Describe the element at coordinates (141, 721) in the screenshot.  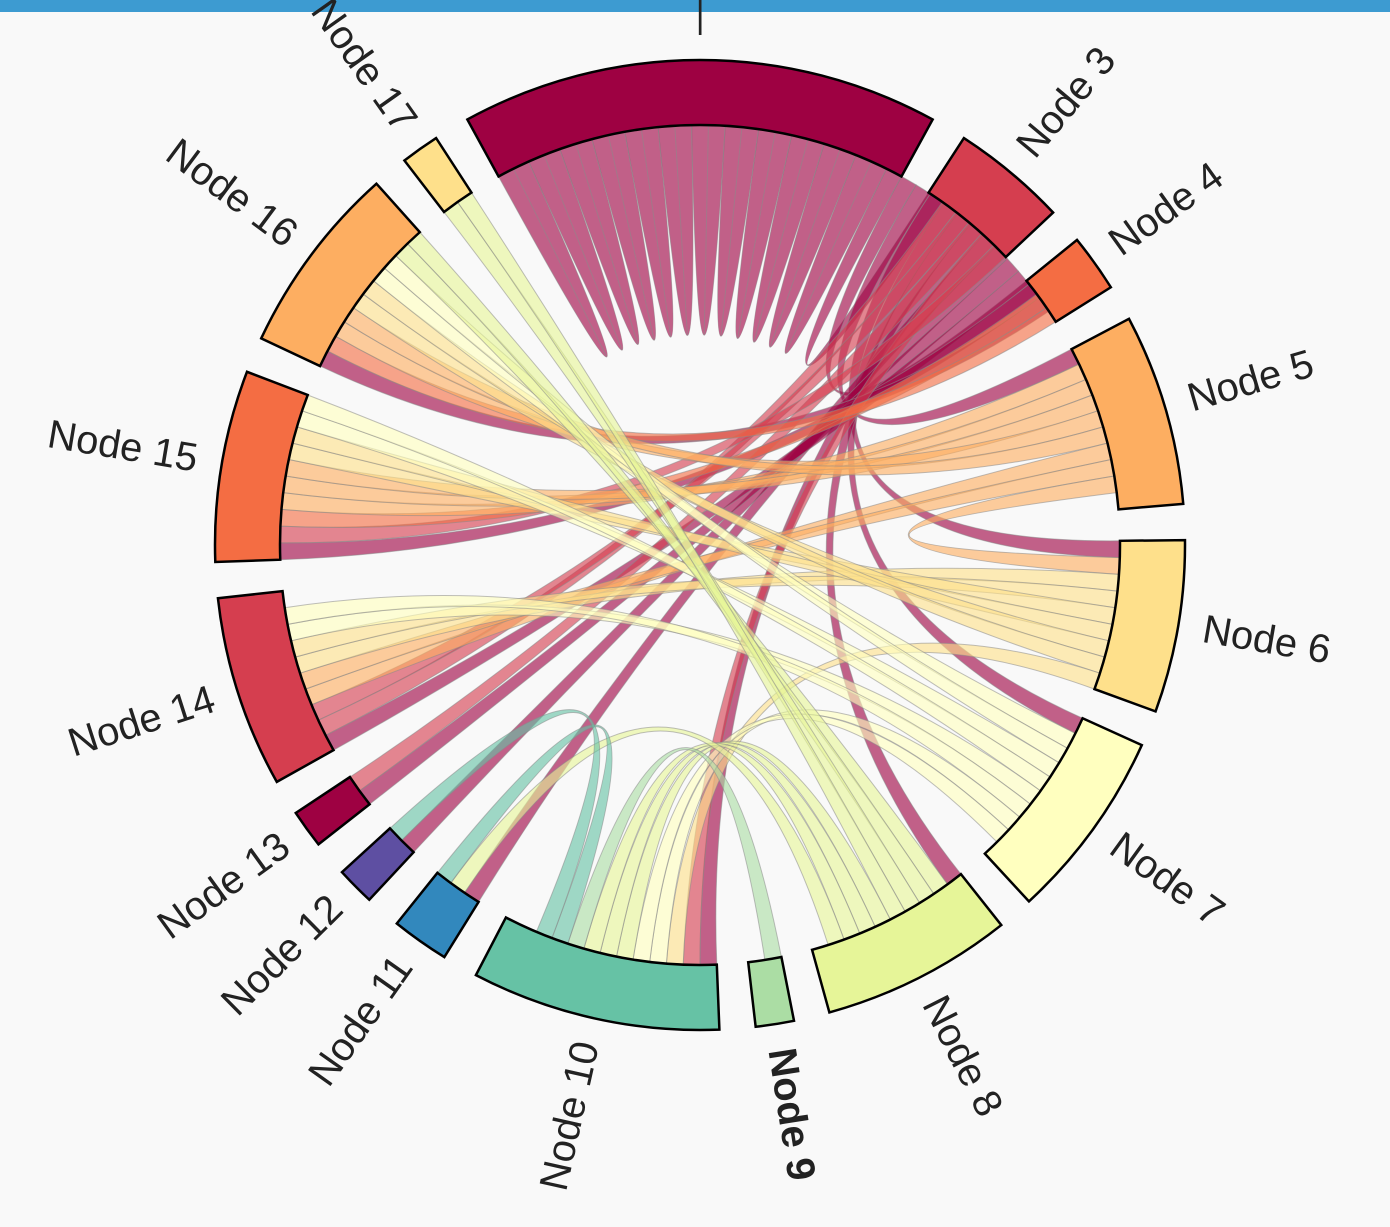
I see `node-label-14: Node 14` at that location.